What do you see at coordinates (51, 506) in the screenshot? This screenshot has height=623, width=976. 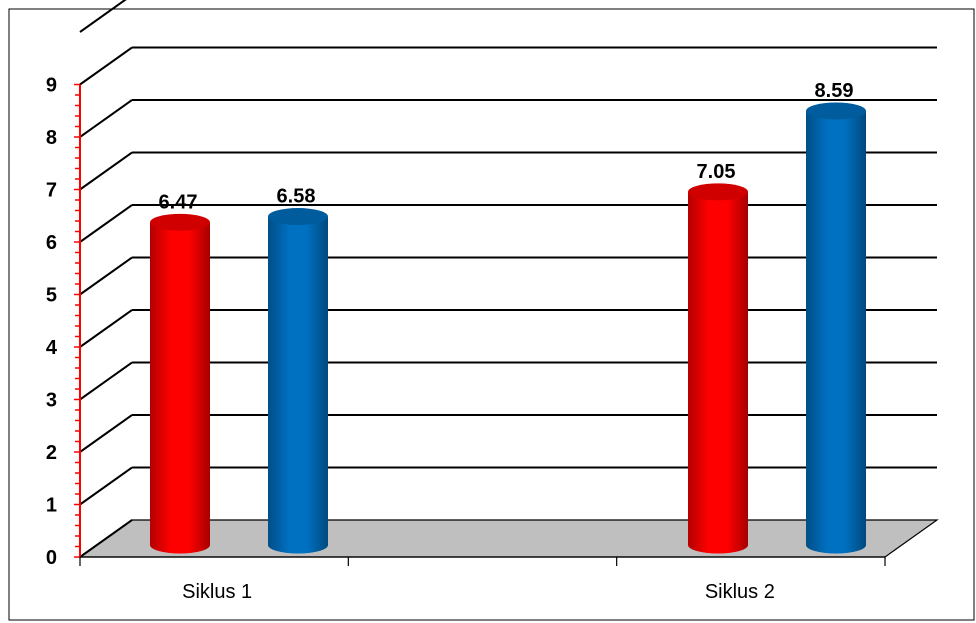 I see `y-tick-label: 1` at bounding box center [51, 506].